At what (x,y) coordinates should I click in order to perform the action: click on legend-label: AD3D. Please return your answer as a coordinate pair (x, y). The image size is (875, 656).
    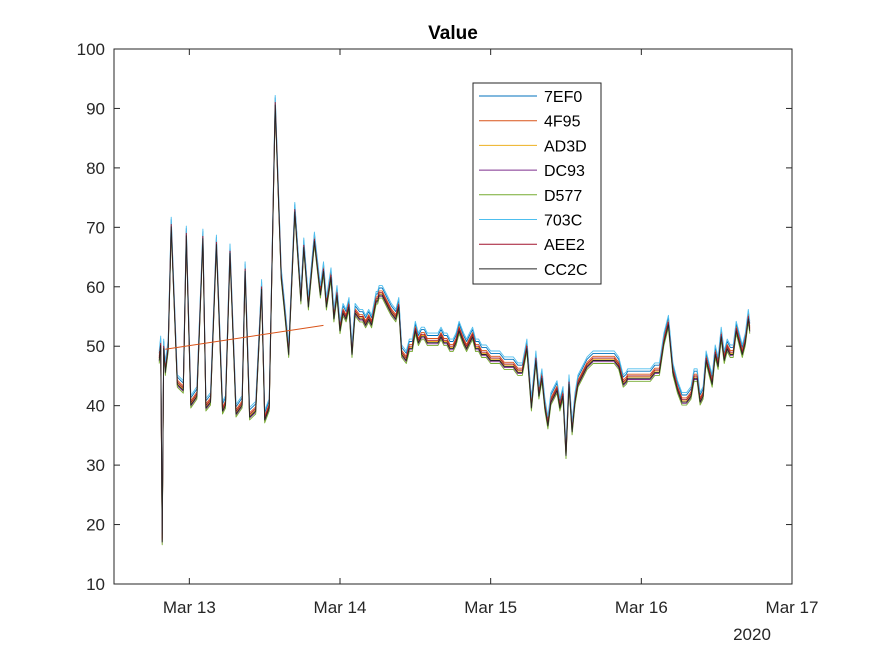
    Looking at the image, I should click on (565, 146).